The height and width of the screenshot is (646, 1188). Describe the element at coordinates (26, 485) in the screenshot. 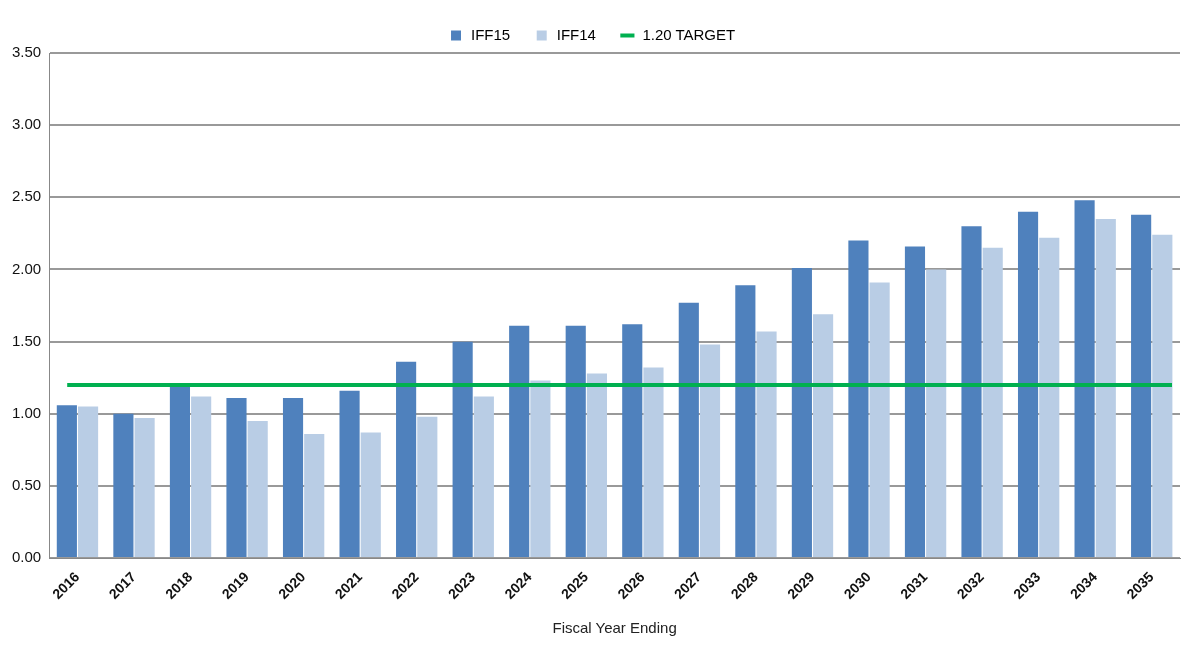

I see `y-tick-label: 0.50` at that location.